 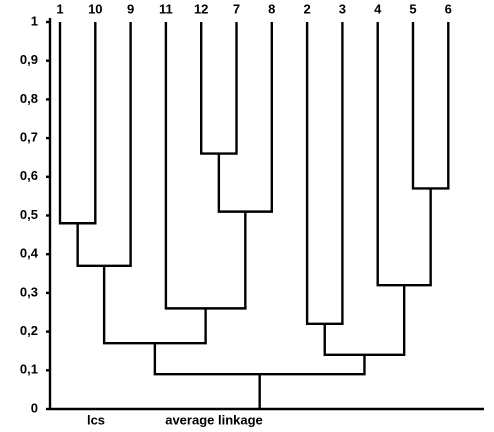 I want to click on y-tick-label: 0,9, so click(x=29, y=59).